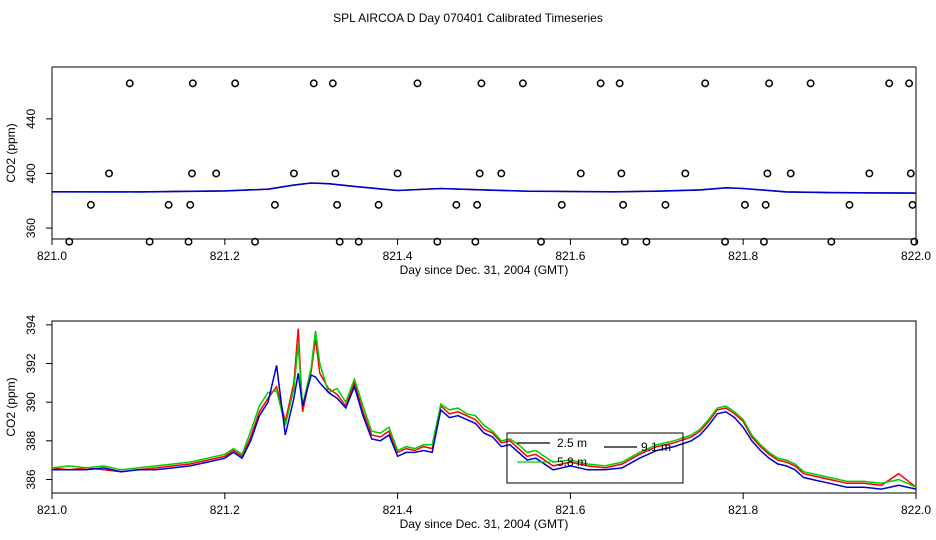 The image size is (936, 540). I want to click on top-x-tick-label: 821.4, so click(398, 256).